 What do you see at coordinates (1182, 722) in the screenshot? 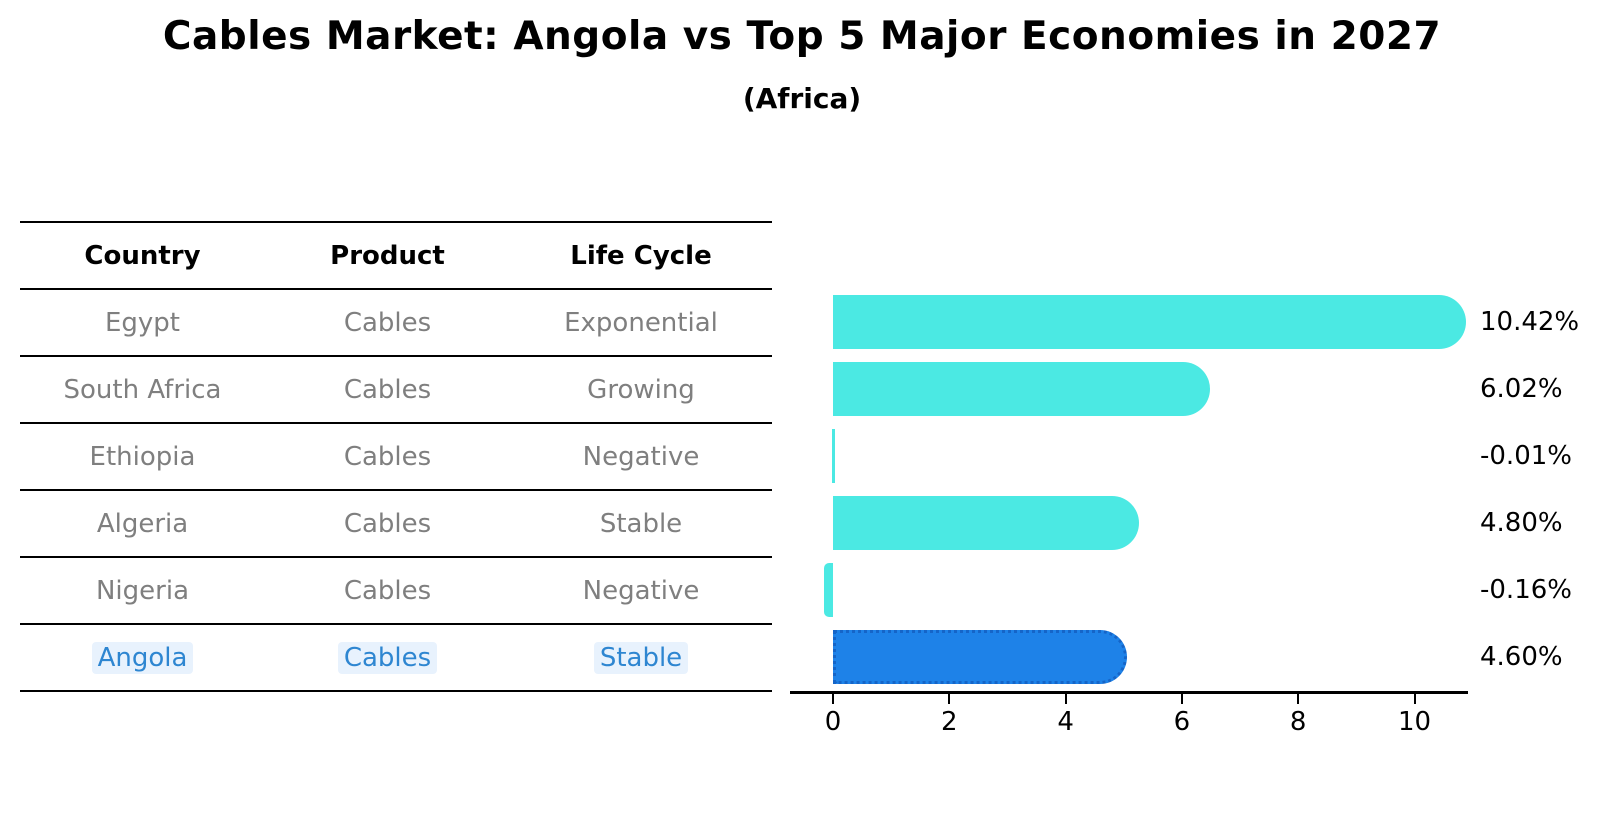
I see `x-axis-tick-label: 6` at bounding box center [1182, 722].